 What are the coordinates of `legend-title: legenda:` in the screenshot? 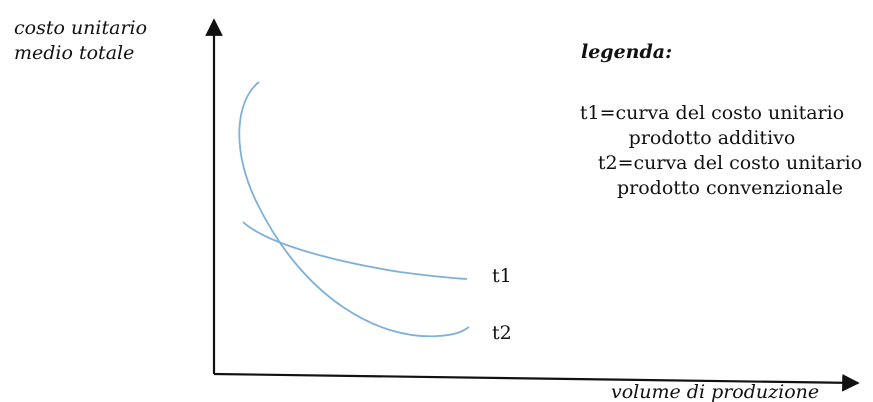 It's located at (626, 52).